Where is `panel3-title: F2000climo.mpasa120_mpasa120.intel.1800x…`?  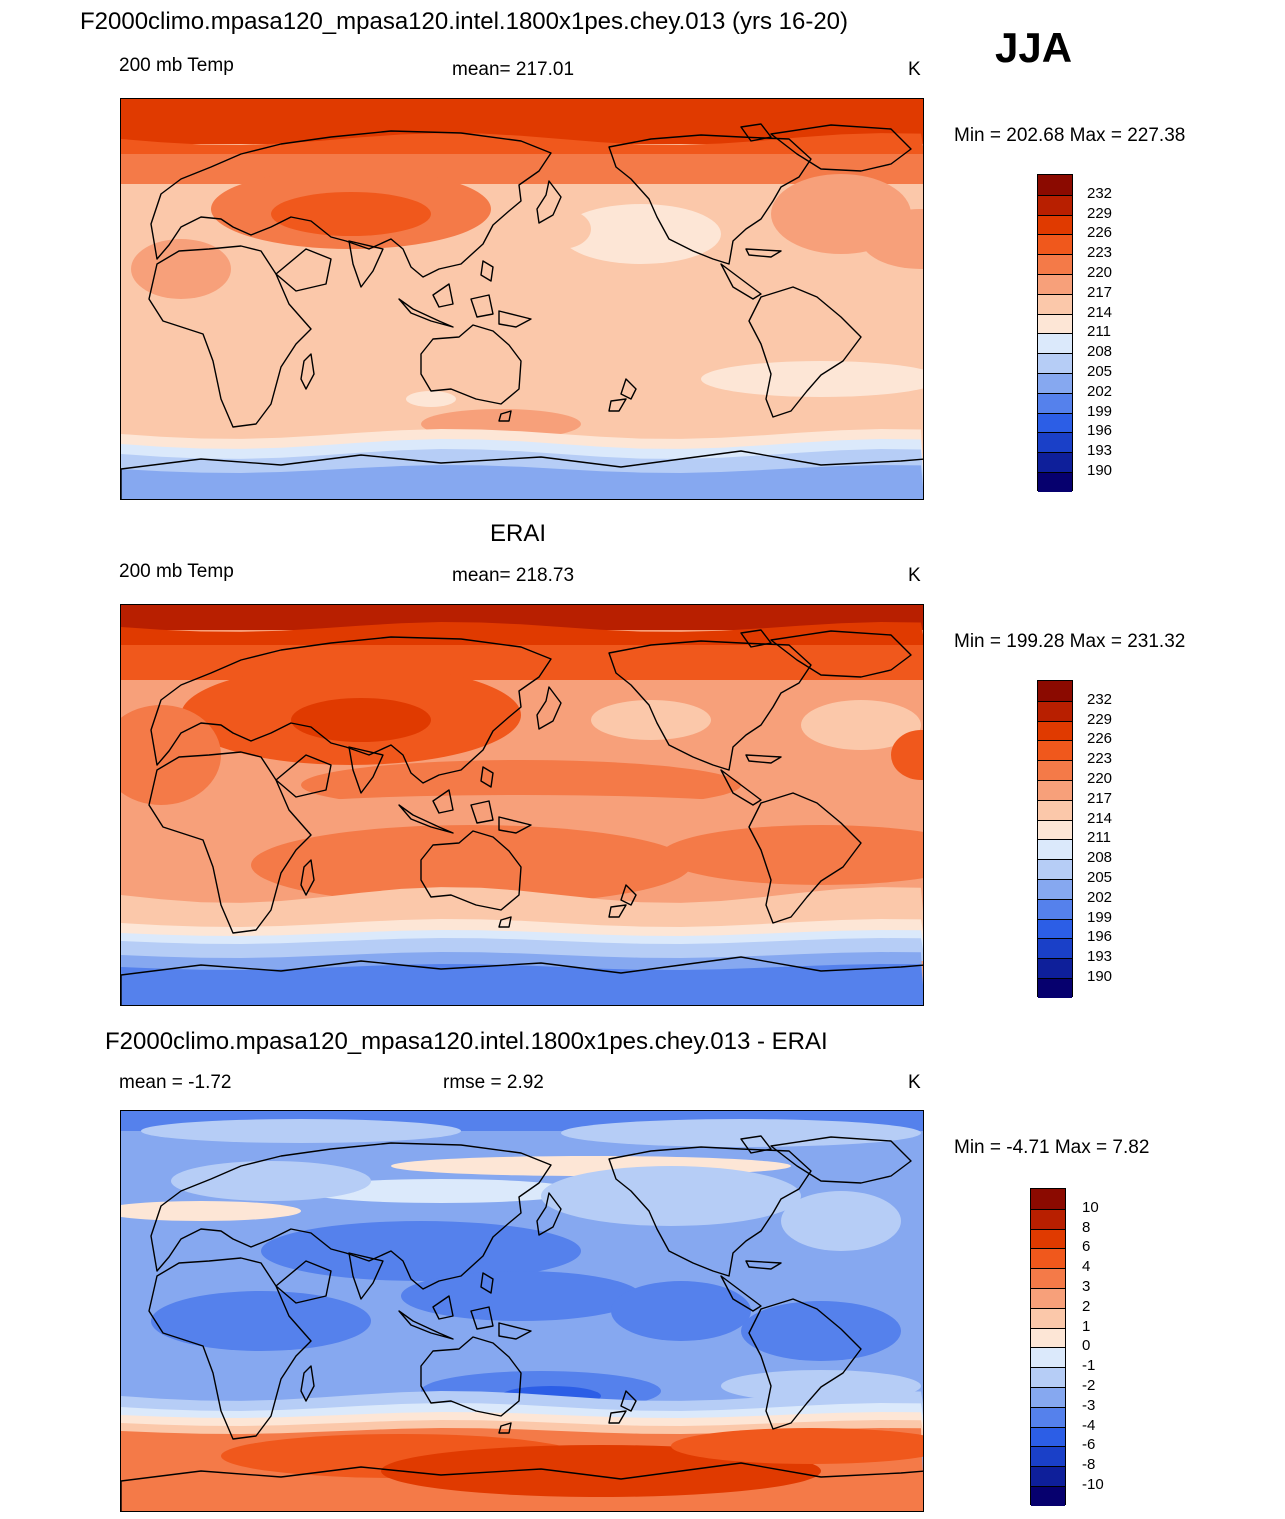 panel3-title: F2000climo.mpasa120_mpasa120.intel.1800x… is located at coordinates (466, 1041).